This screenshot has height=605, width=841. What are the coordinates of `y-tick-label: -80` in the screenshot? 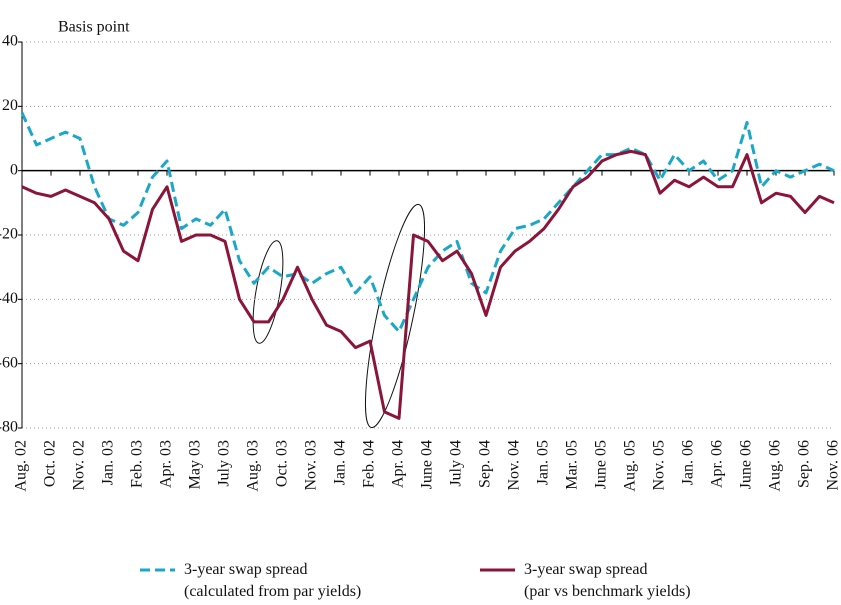 It's located at (9, 427).